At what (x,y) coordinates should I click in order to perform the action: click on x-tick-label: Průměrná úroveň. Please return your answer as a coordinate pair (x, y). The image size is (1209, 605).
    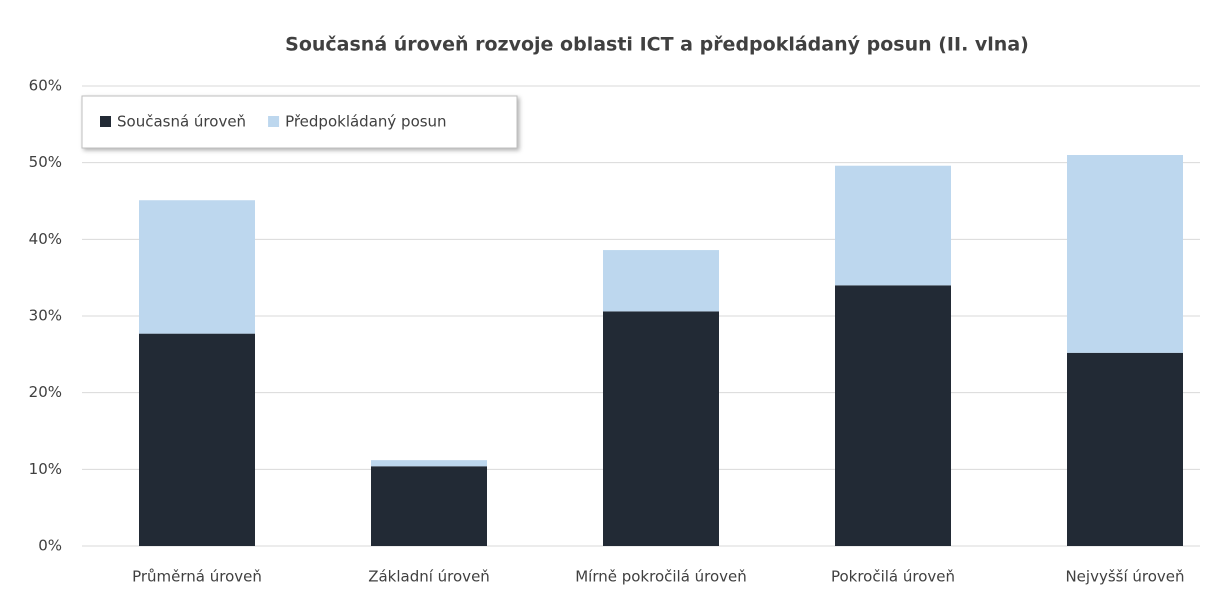
    Looking at the image, I should click on (197, 577).